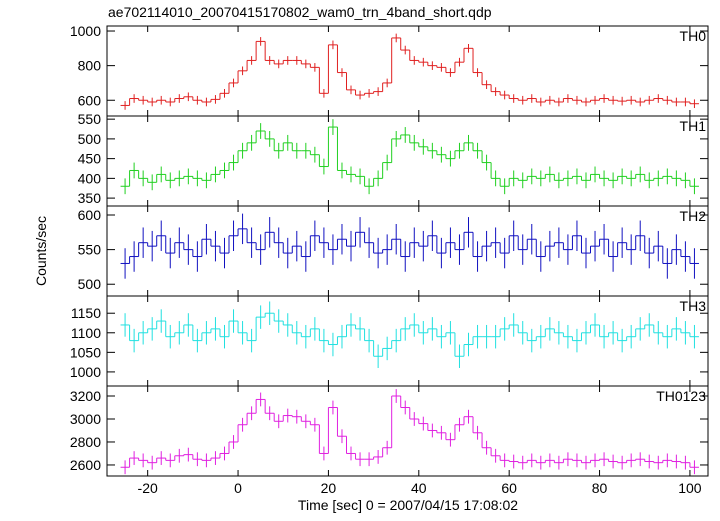 The height and width of the screenshot is (521, 720). I want to click on y-tick-label: 1100, so click(86, 333).